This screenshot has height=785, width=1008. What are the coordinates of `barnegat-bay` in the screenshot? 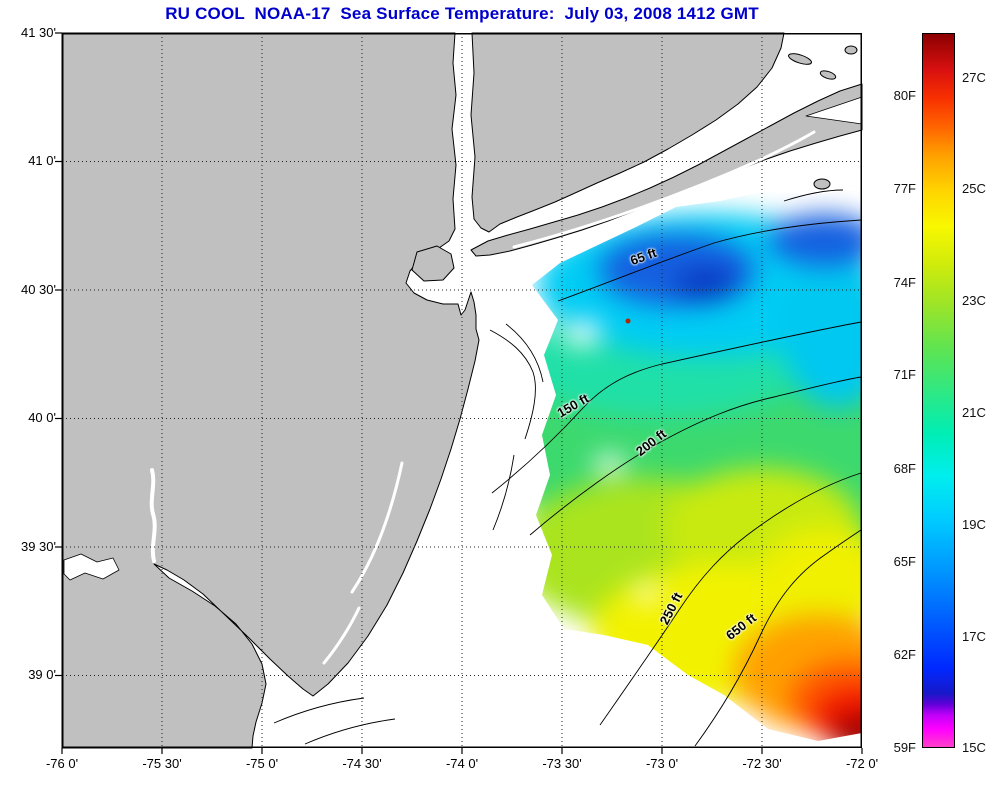 It's located at (377, 527).